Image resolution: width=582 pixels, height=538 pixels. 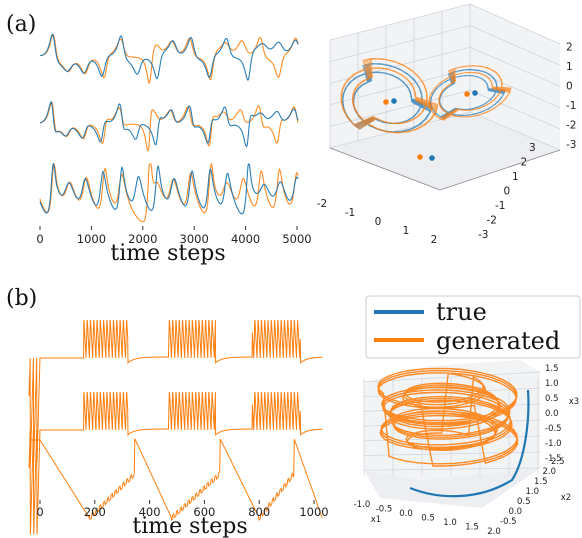 I want to click on tick-label-a: 3000, so click(x=194, y=239).